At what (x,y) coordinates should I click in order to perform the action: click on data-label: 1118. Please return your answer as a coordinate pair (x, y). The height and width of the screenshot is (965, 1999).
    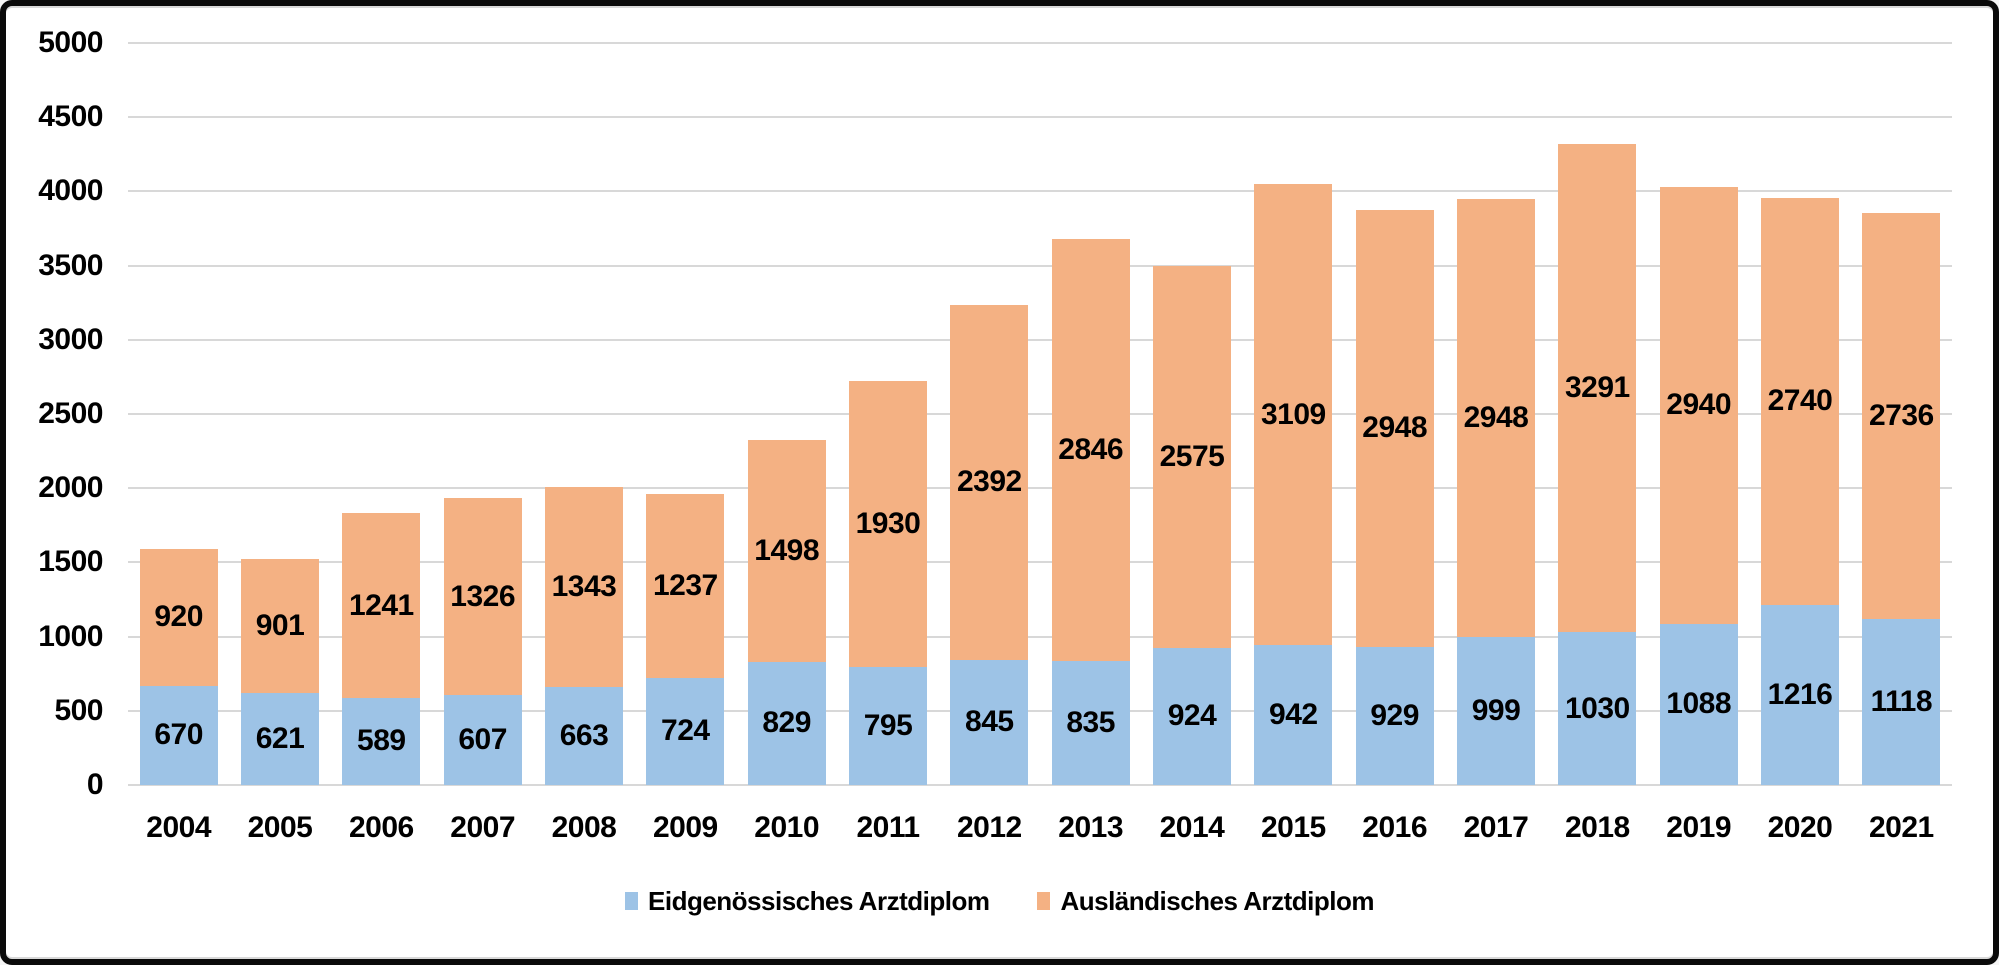
    Looking at the image, I should click on (1901, 702).